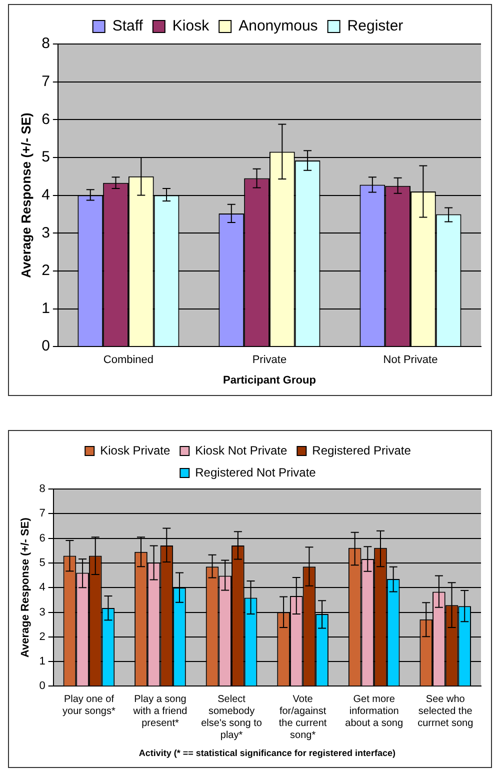  What do you see at coordinates (255, 472) in the screenshot?
I see `legend-label: Registered Not Private` at bounding box center [255, 472].